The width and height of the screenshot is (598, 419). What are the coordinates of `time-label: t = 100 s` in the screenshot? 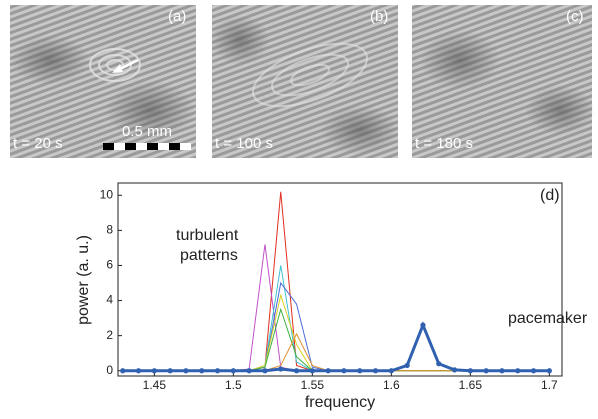 It's located at (244, 143).